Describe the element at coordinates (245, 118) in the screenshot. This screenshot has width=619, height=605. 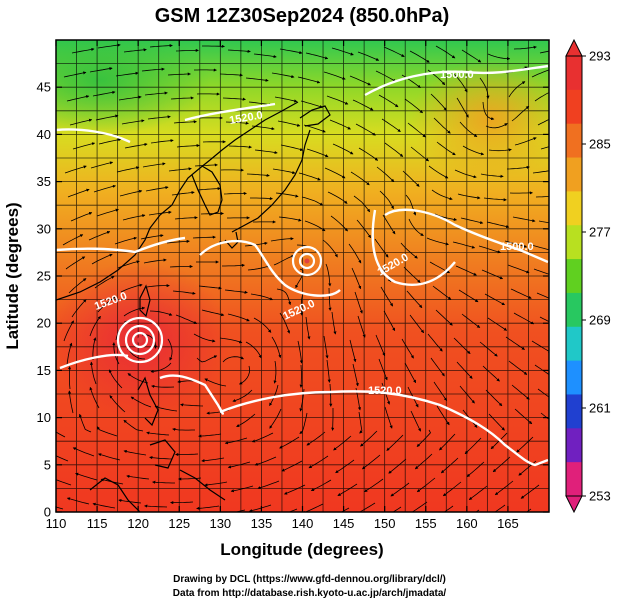
I see `contour-label: 1520.0` at that location.